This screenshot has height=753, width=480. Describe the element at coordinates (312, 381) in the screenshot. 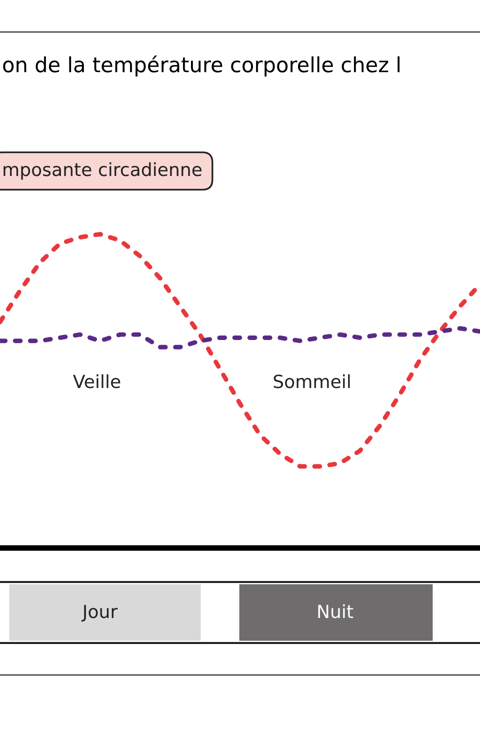

I see `annotation: Sommeil` at that location.